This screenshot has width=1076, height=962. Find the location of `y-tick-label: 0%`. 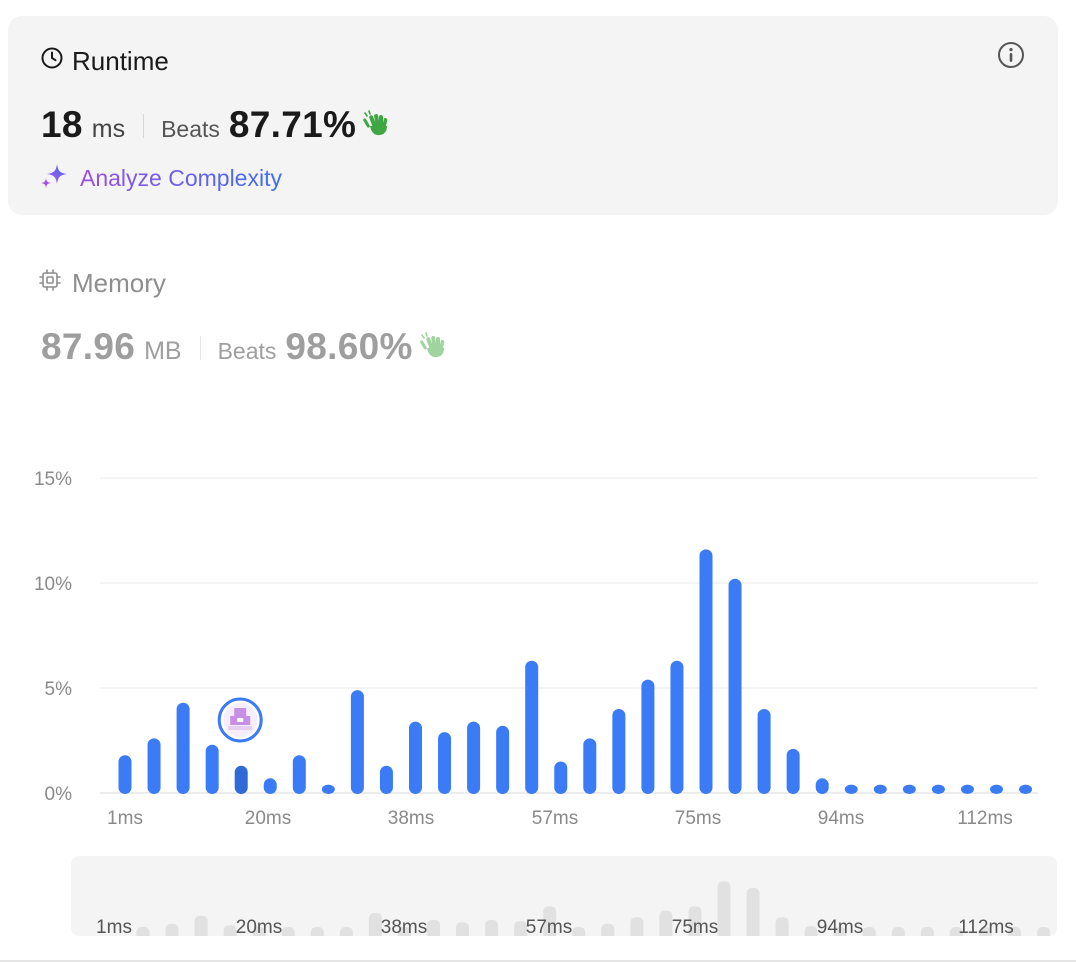

y-tick-label: 0% is located at coordinates (59, 794).